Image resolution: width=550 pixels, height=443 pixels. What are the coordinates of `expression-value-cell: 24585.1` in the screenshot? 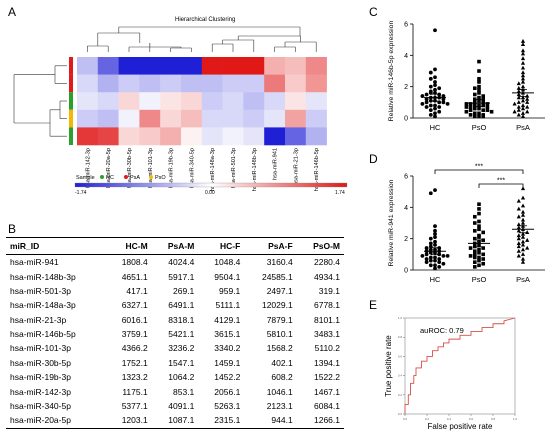 It's located at (277, 276).